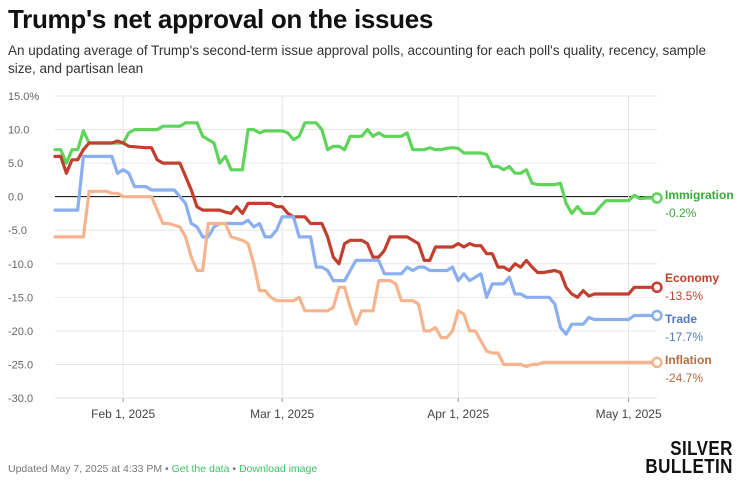 The width and height of the screenshot is (741, 490). What do you see at coordinates (85, 469) in the screenshot?
I see `updated-timestamp: Updated May 7, 2025 at 4:33 PM` at bounding box center [85, 469].